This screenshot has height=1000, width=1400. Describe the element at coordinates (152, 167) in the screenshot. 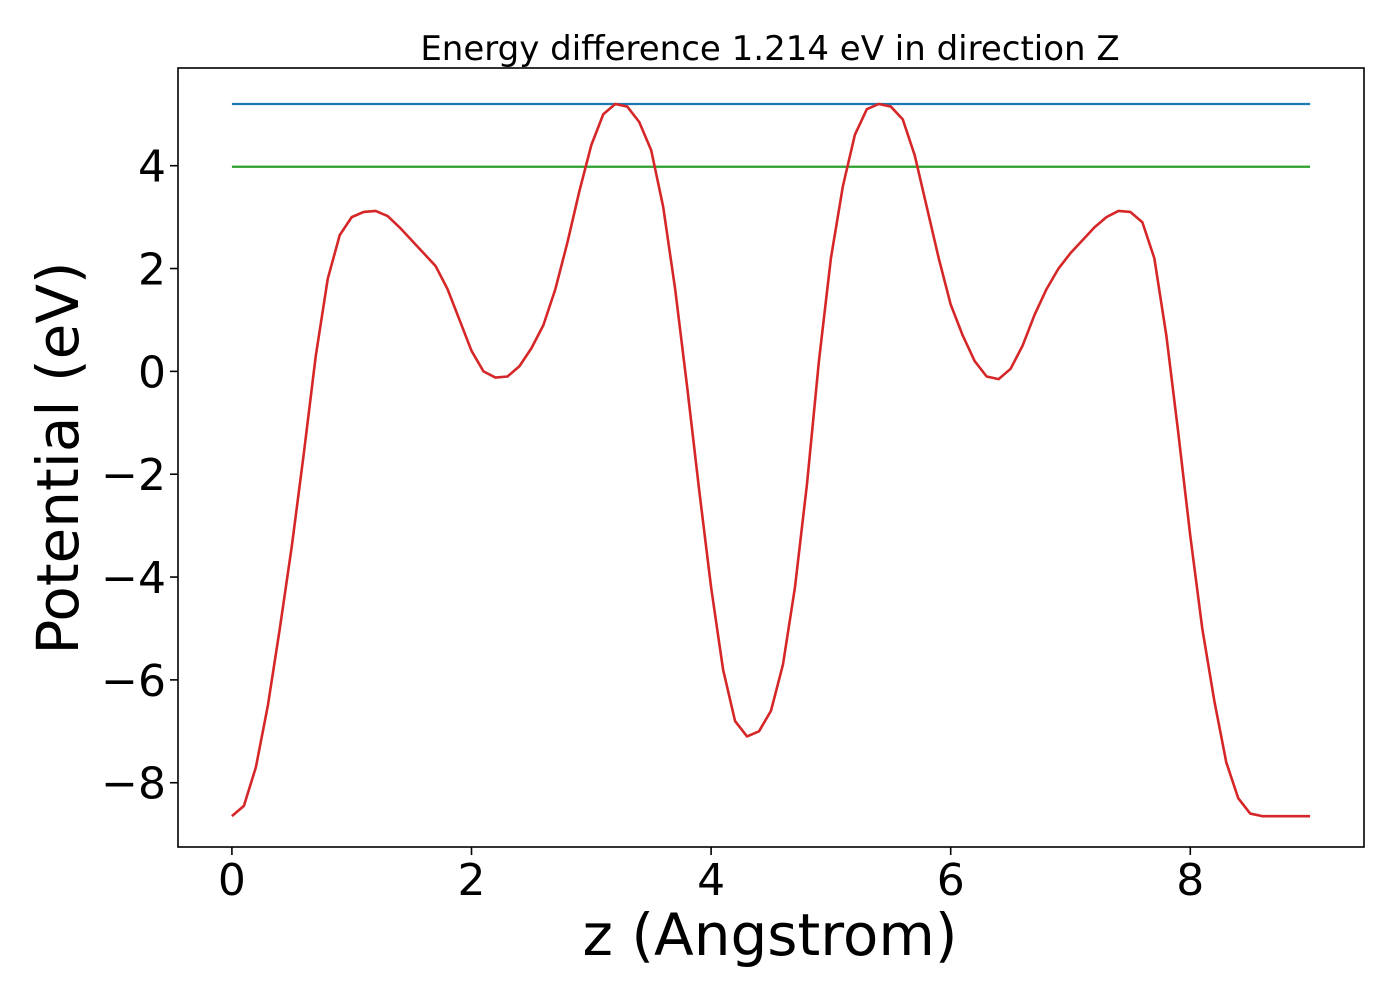

I see `y-tick-label: 4` at that location.